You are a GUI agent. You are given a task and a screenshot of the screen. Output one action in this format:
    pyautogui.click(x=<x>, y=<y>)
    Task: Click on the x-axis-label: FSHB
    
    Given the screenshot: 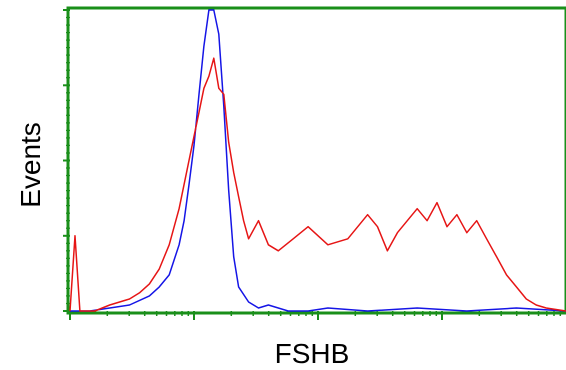 What is the action you would take?
    pyautogui.click(x=312, y=353)
    